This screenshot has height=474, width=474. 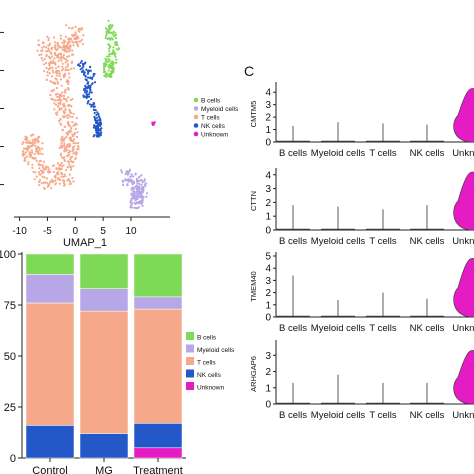 What do you see at coordinates (88, 114) in the screenshot?
I see `umap-points` at bounding box center [88, 114].